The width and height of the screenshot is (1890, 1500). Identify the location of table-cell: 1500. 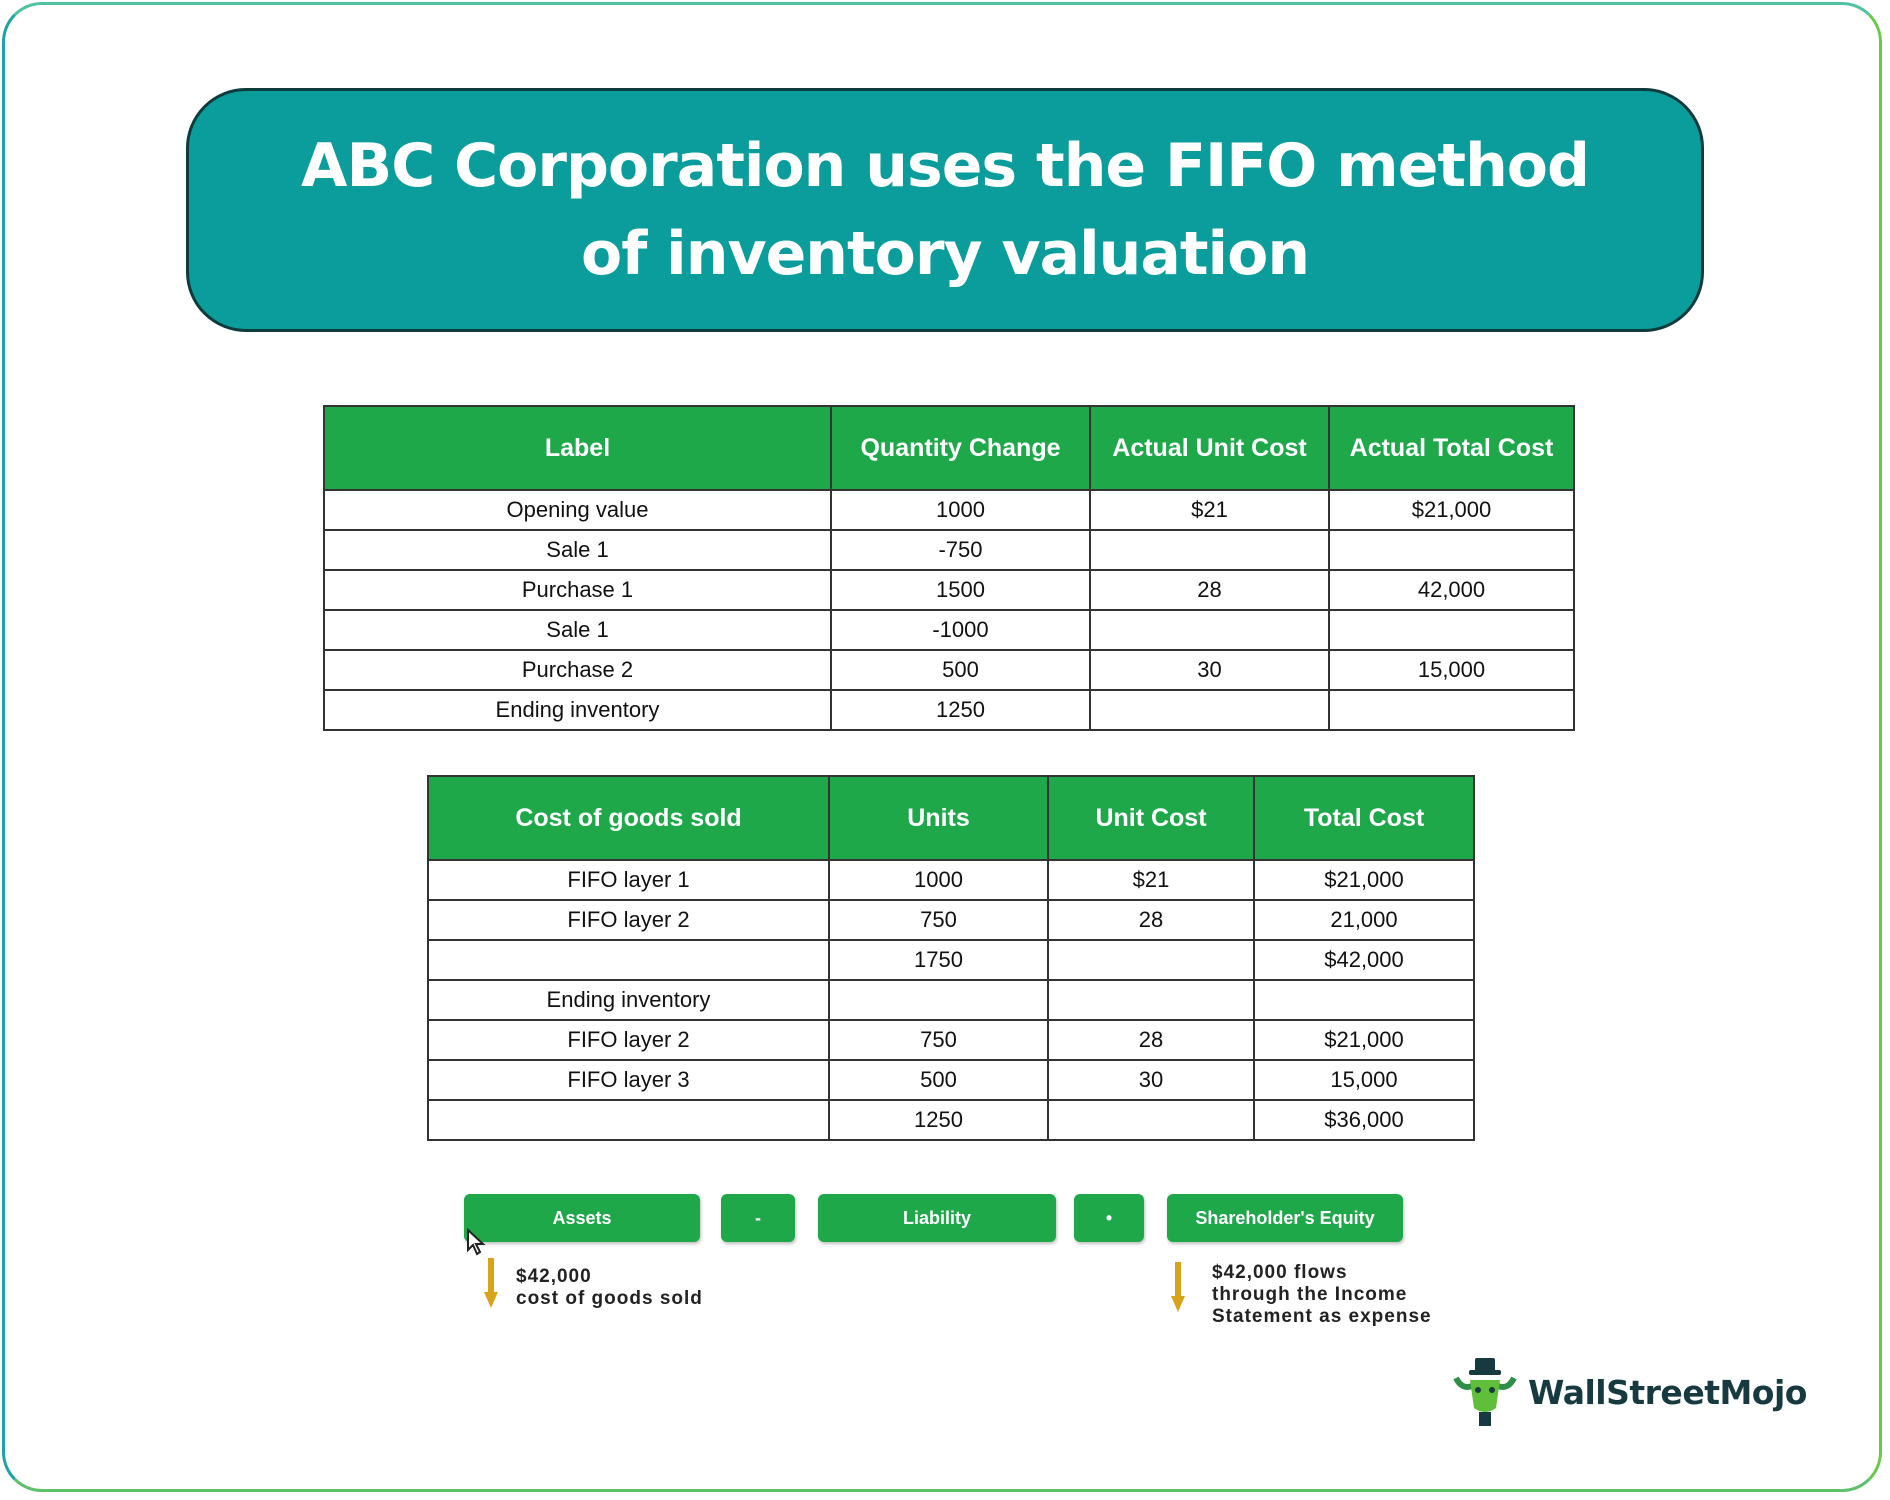
(960, 590).